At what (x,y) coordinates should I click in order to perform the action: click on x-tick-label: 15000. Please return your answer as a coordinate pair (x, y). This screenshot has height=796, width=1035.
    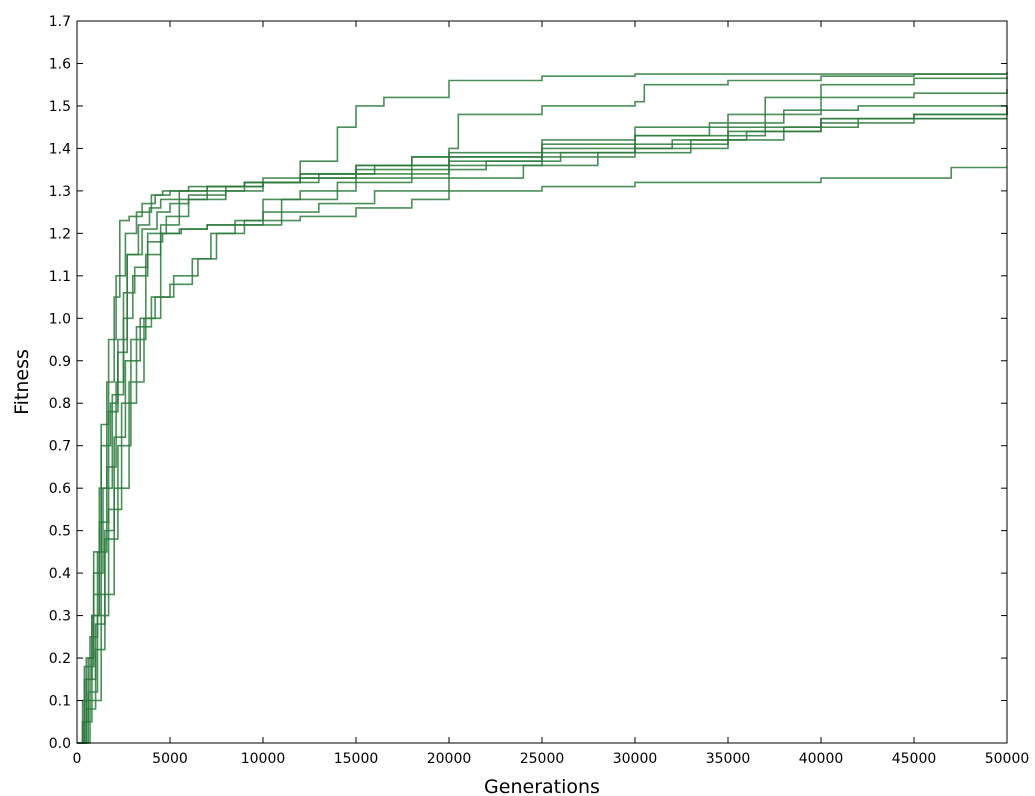
    Looking at the image, I should click on (356, 759).